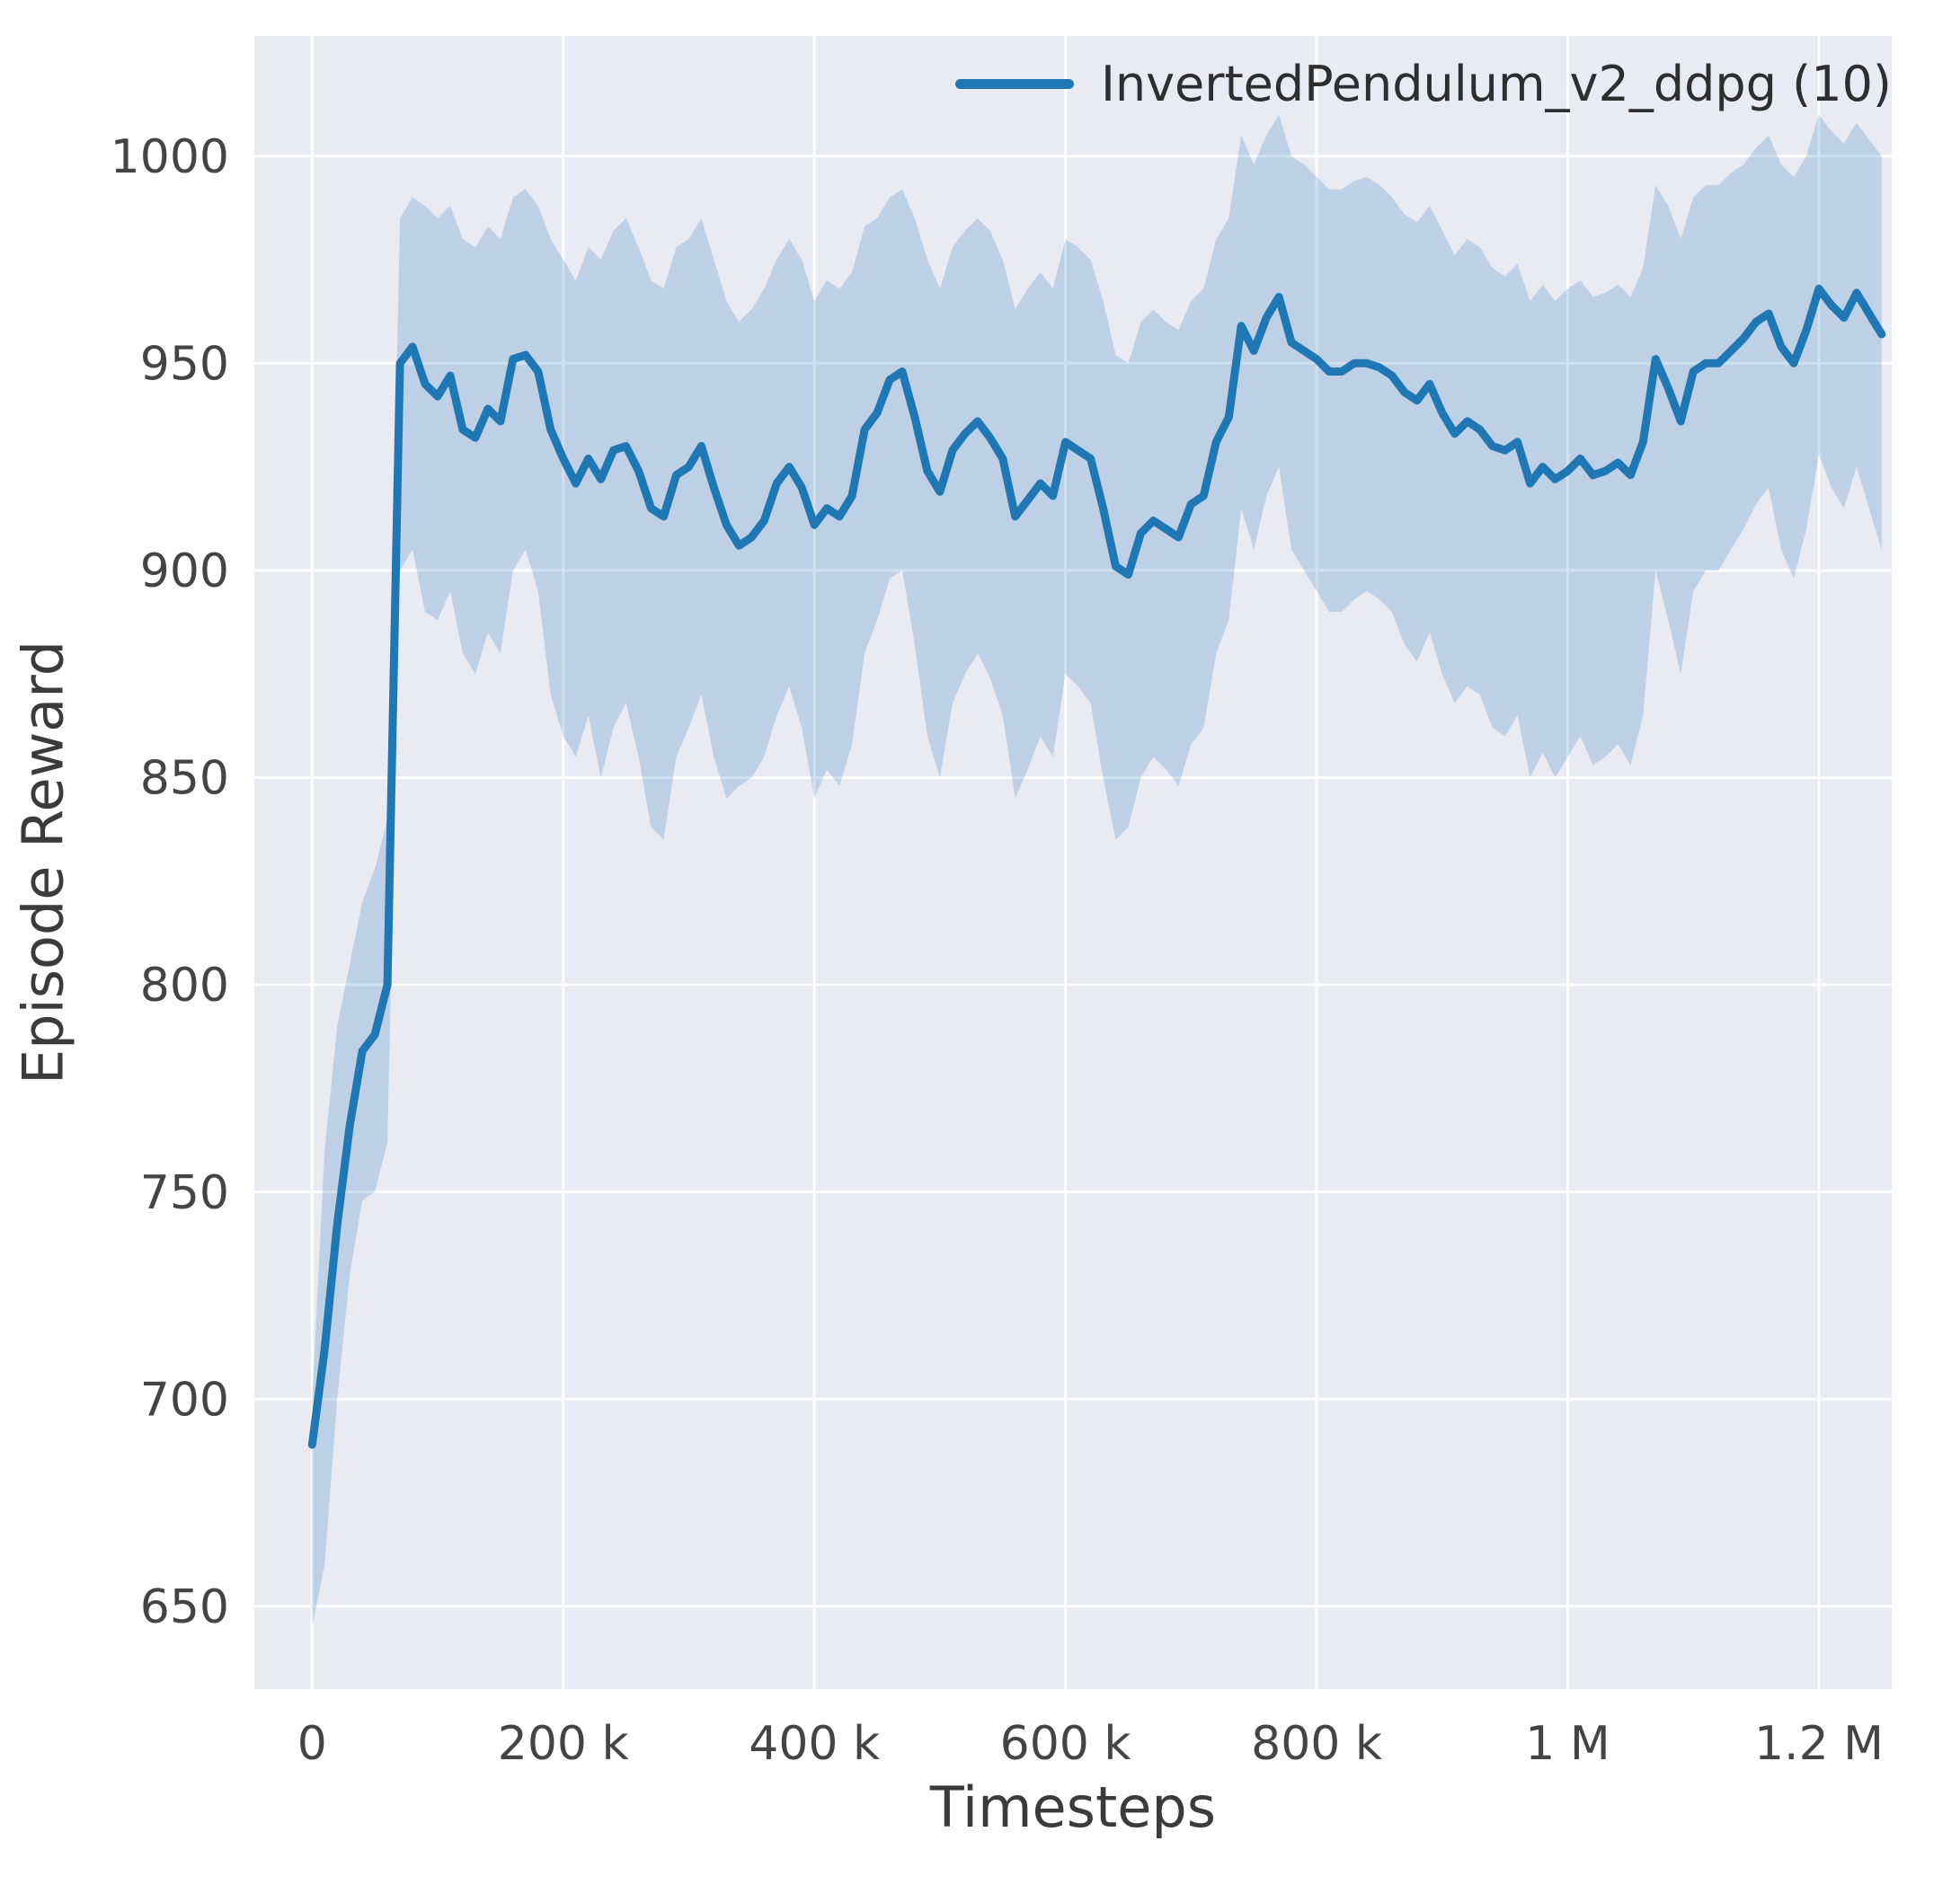  I want to click on x-tick-label: 800 k, so click(1316, 1744).